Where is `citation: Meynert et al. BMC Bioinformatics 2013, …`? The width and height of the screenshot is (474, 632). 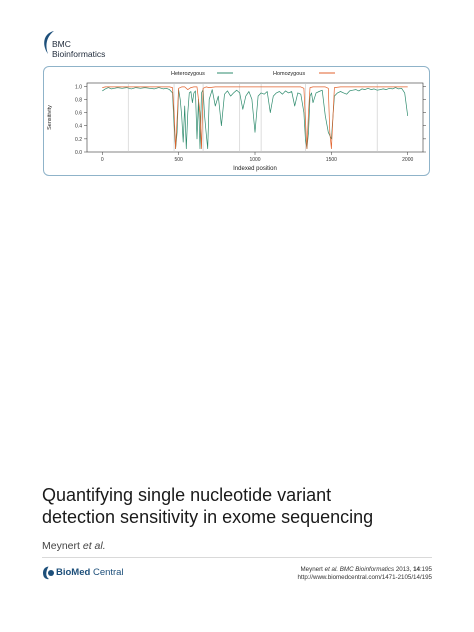
citation: Meynert et al. BMC Bioinformatics 2013, … is located at coordinates (365, 574).